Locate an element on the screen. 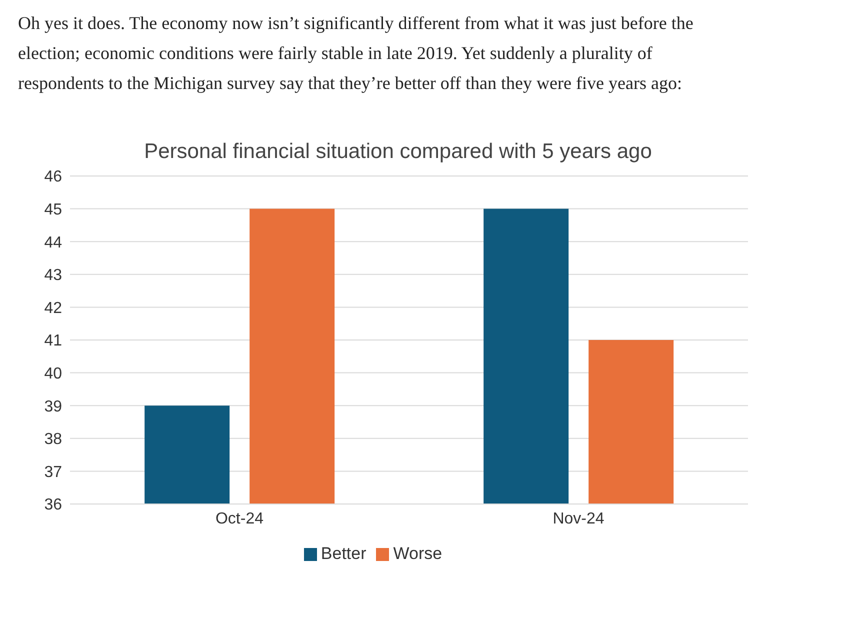 This screenshot has height=622, width=850. x-tick-label: Oct-24 is located at coordinates (239, 519).